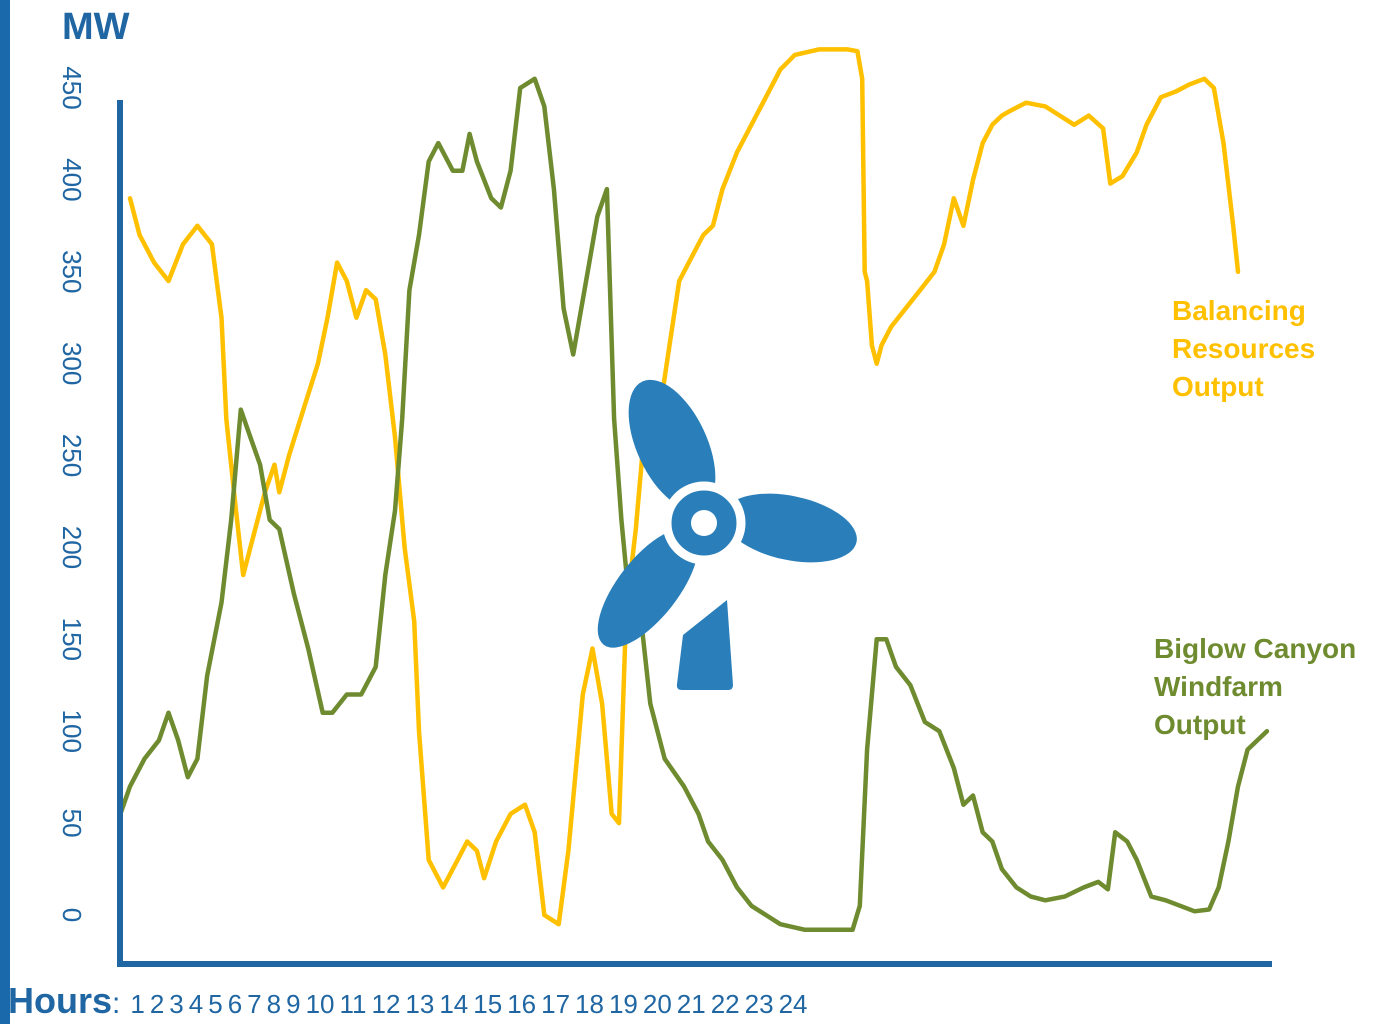 The height and width of the screenshot is (1024, 1390). Describe the element at coordinates (72, 179) in the screenshot. I see `y-tick-label: 400` at that location.